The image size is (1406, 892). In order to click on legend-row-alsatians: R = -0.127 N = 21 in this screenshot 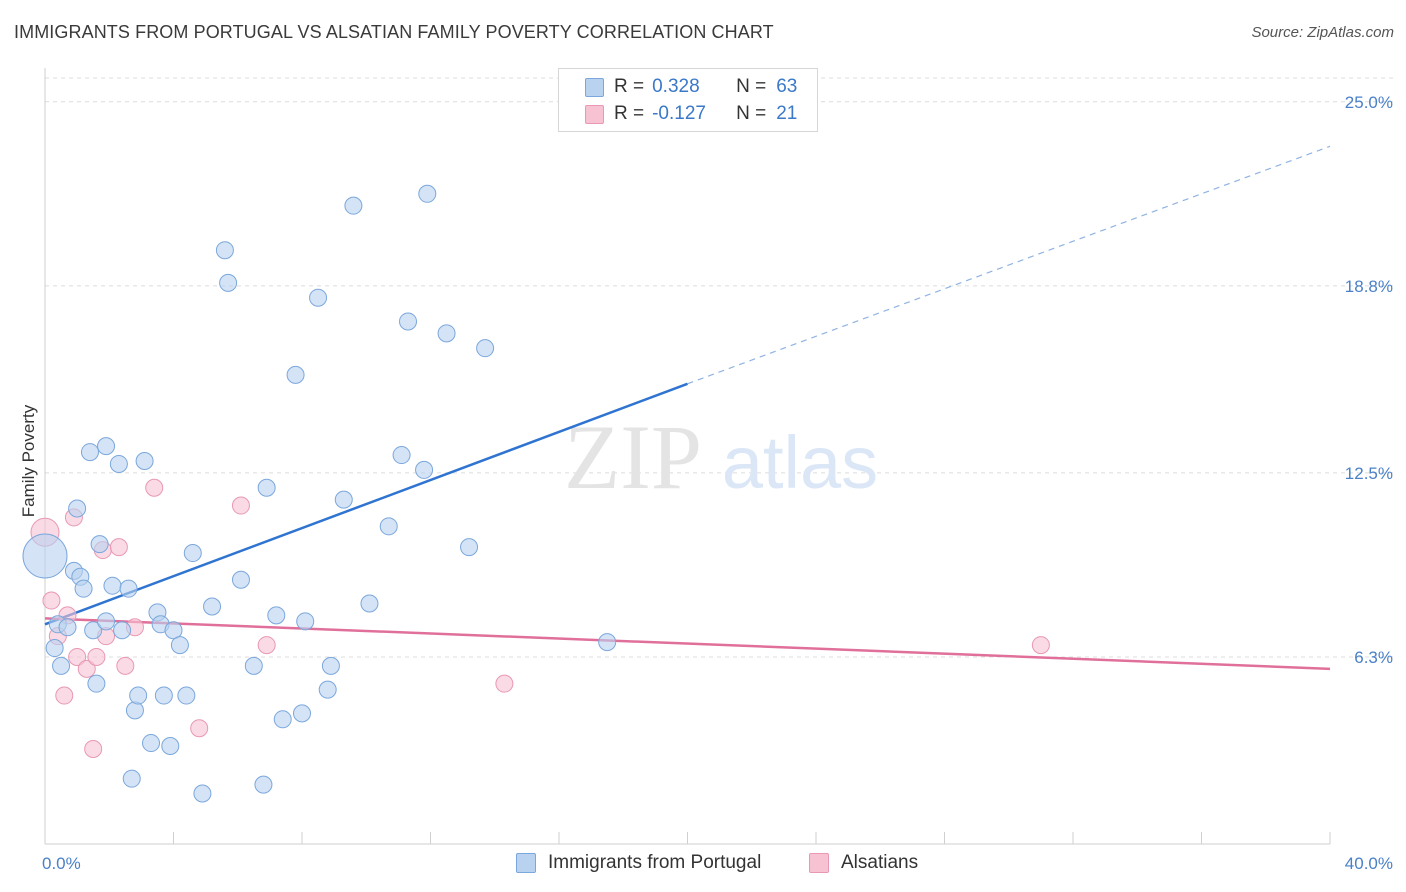, I will do `click(691, 114)`.